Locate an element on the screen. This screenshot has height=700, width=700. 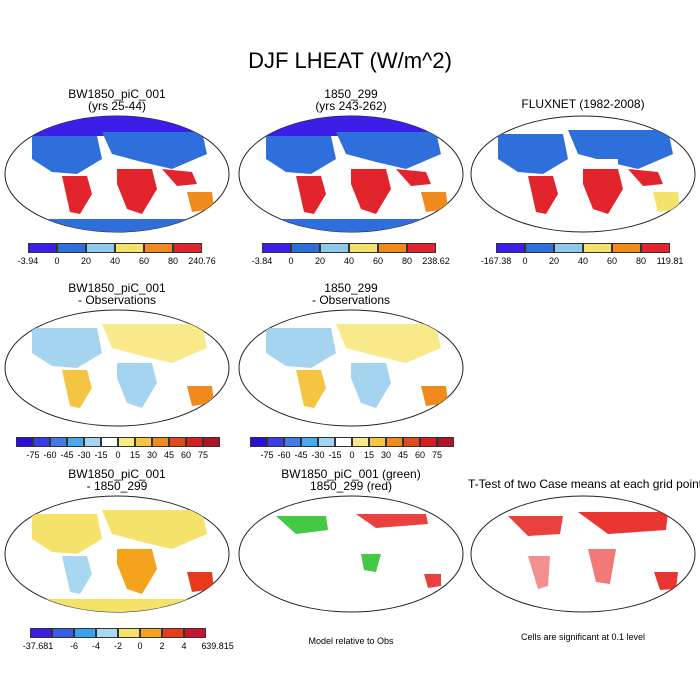
colorbar-min: -37.681 is located at coordinates (38, 646).